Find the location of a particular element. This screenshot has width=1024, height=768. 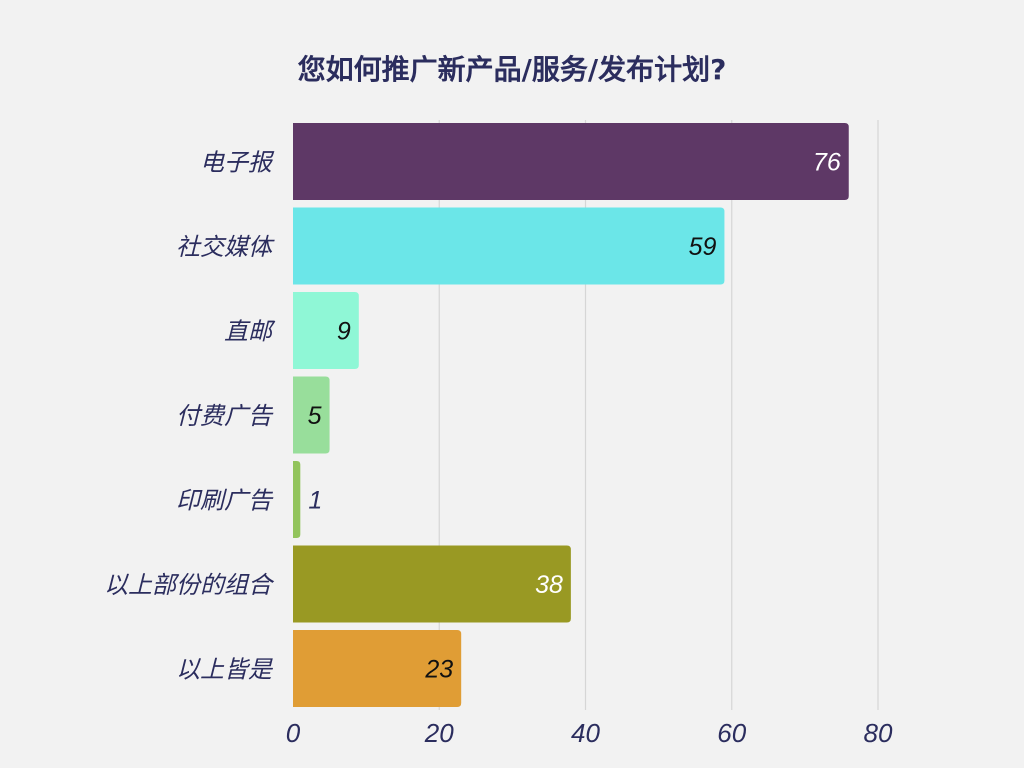

value-label: 23 is located at coordinates (438, 670).